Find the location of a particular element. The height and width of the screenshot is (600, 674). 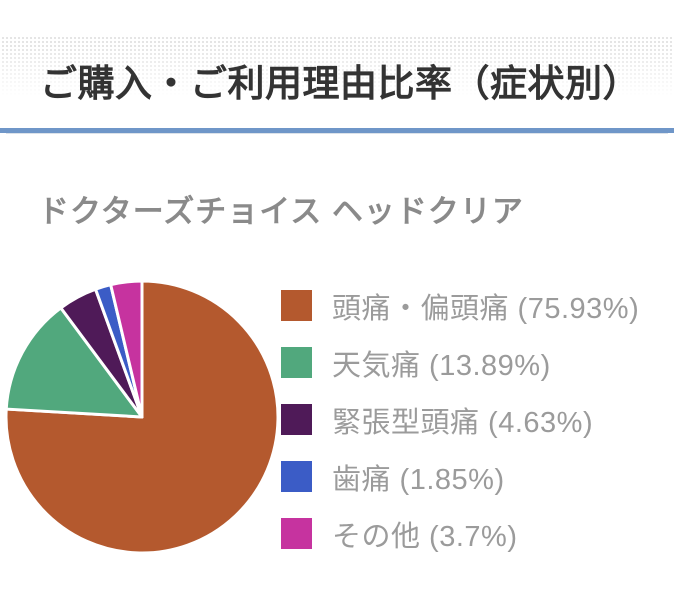

legend-label: 天気痛 (13.89%) is located at coordinates (441, 365).